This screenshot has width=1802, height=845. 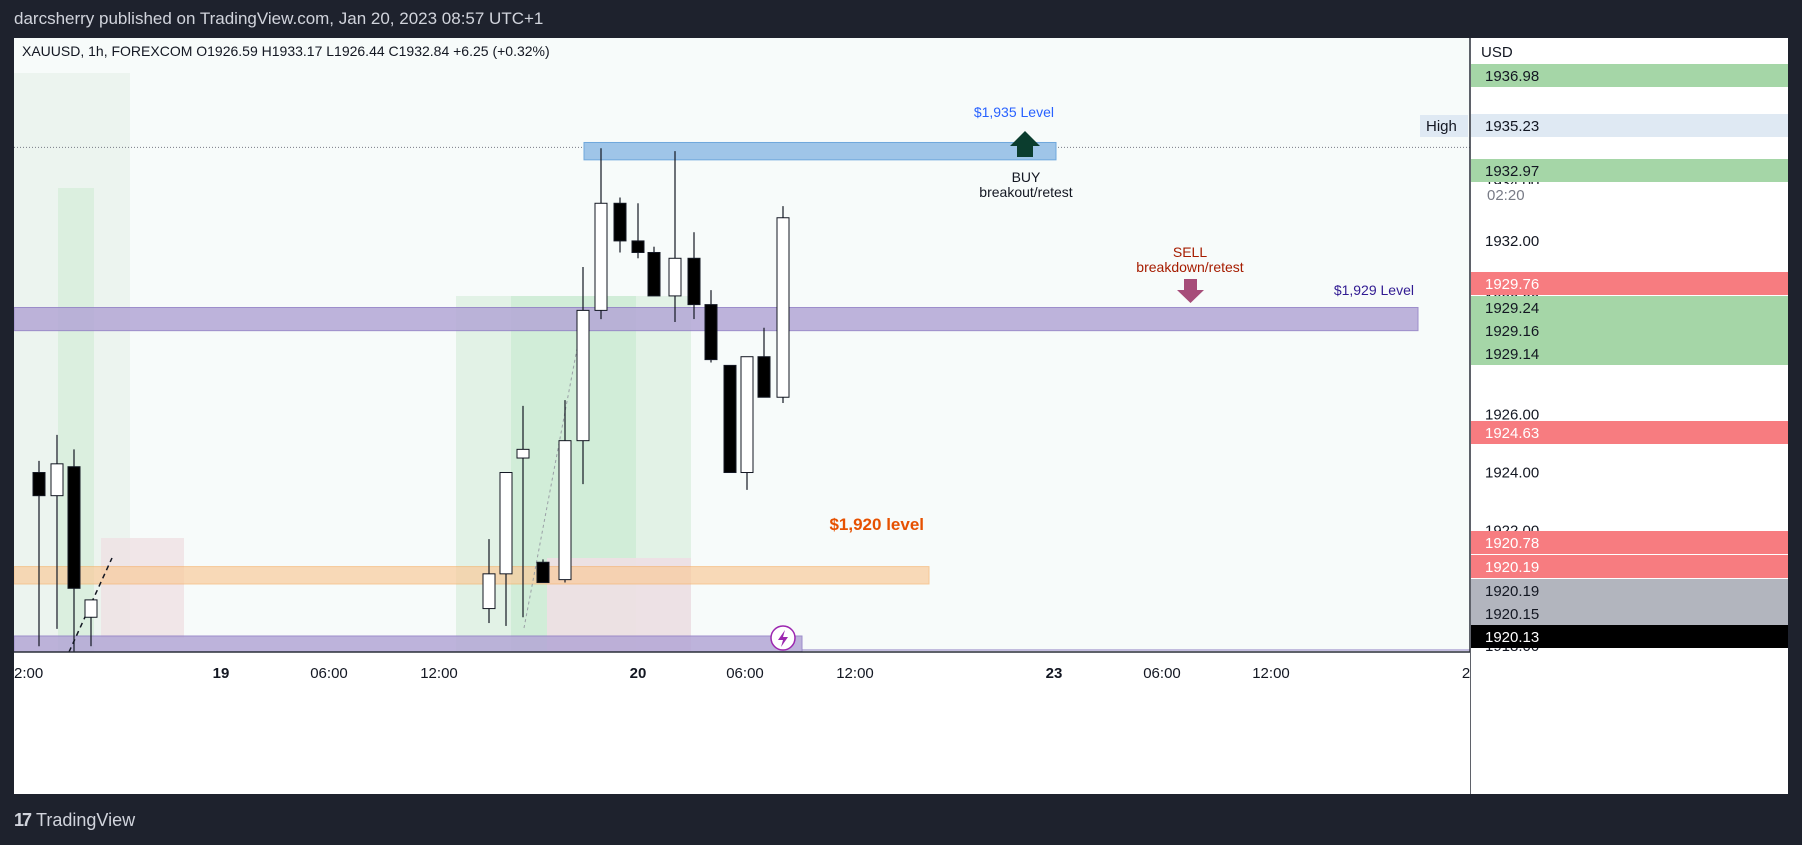 What do you see at coordinates (1014, 112) in the screenshot?
I see `label-1935-level: $1,935 Level` at bounding box center [1014, 112].